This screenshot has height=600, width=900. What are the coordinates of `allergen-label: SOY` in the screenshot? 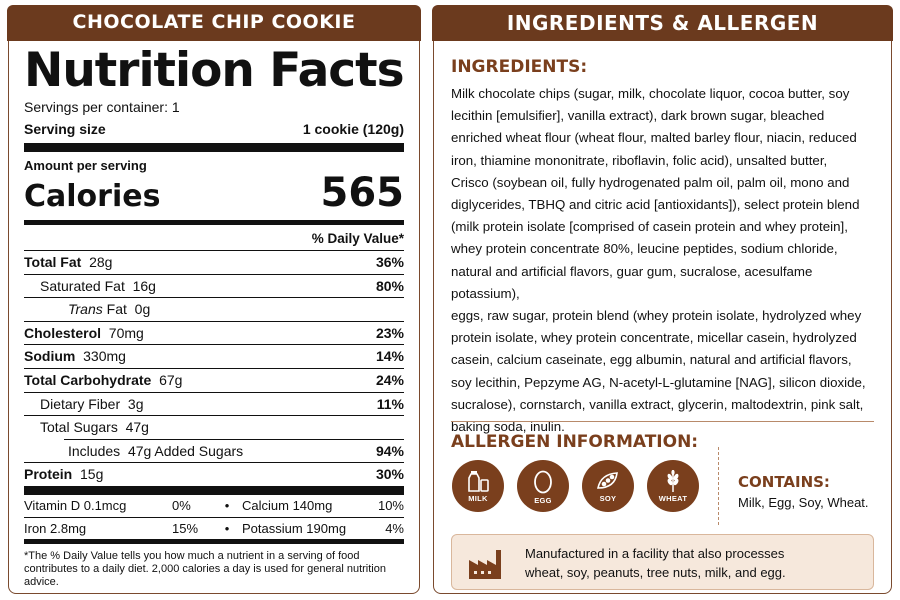 It's located at (608, 498).